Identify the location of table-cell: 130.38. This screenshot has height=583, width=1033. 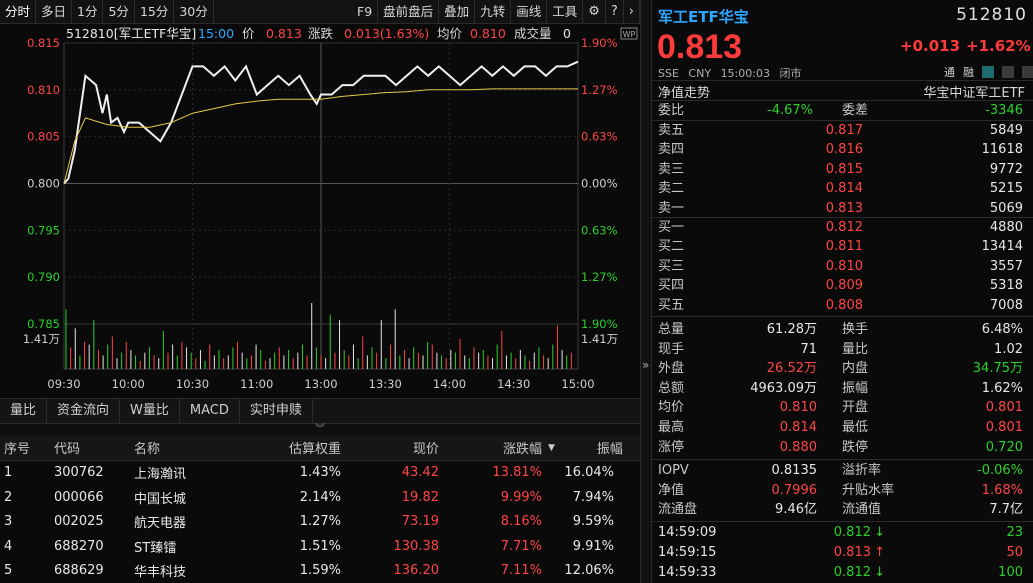
(416, 546).